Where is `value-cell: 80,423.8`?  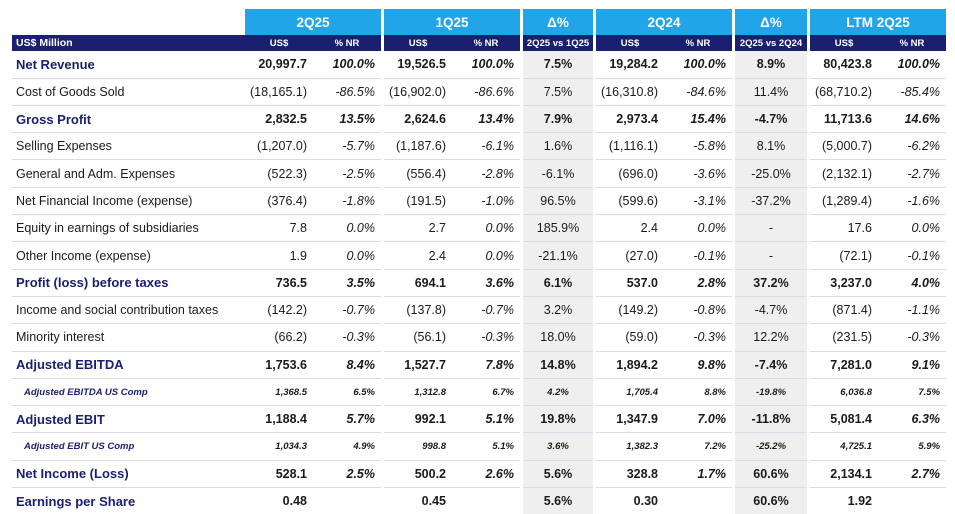 value-cell: 80,423.8 is located at coordinates (844, 65).